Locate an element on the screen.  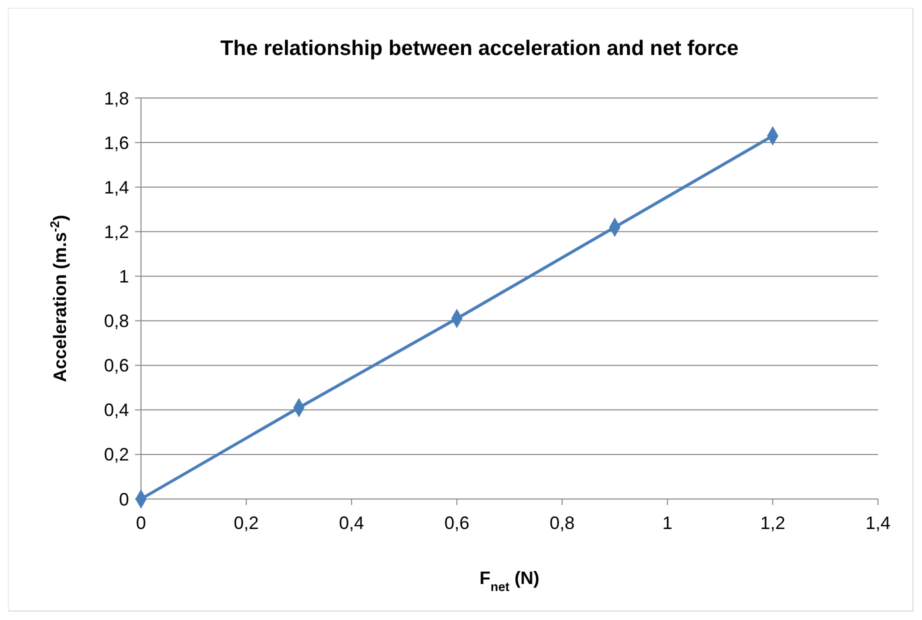
x-tick-label: 0 is located at coordinates (141, 523).